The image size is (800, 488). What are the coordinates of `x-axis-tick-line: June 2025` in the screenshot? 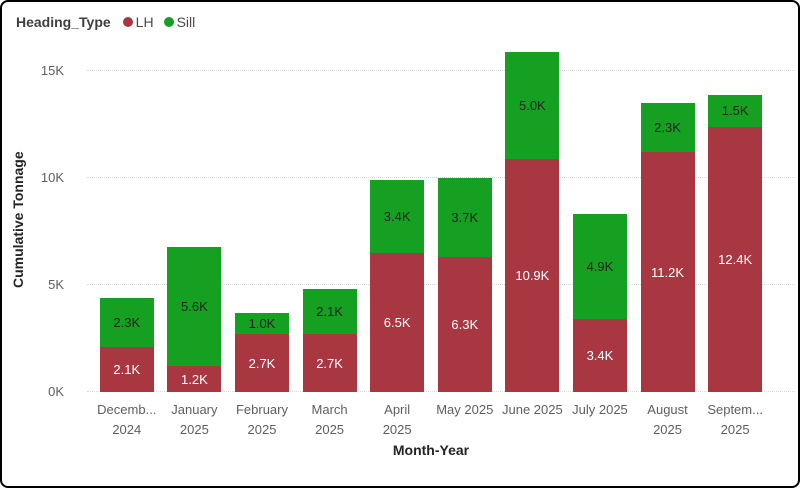 It's located at (532, 409).